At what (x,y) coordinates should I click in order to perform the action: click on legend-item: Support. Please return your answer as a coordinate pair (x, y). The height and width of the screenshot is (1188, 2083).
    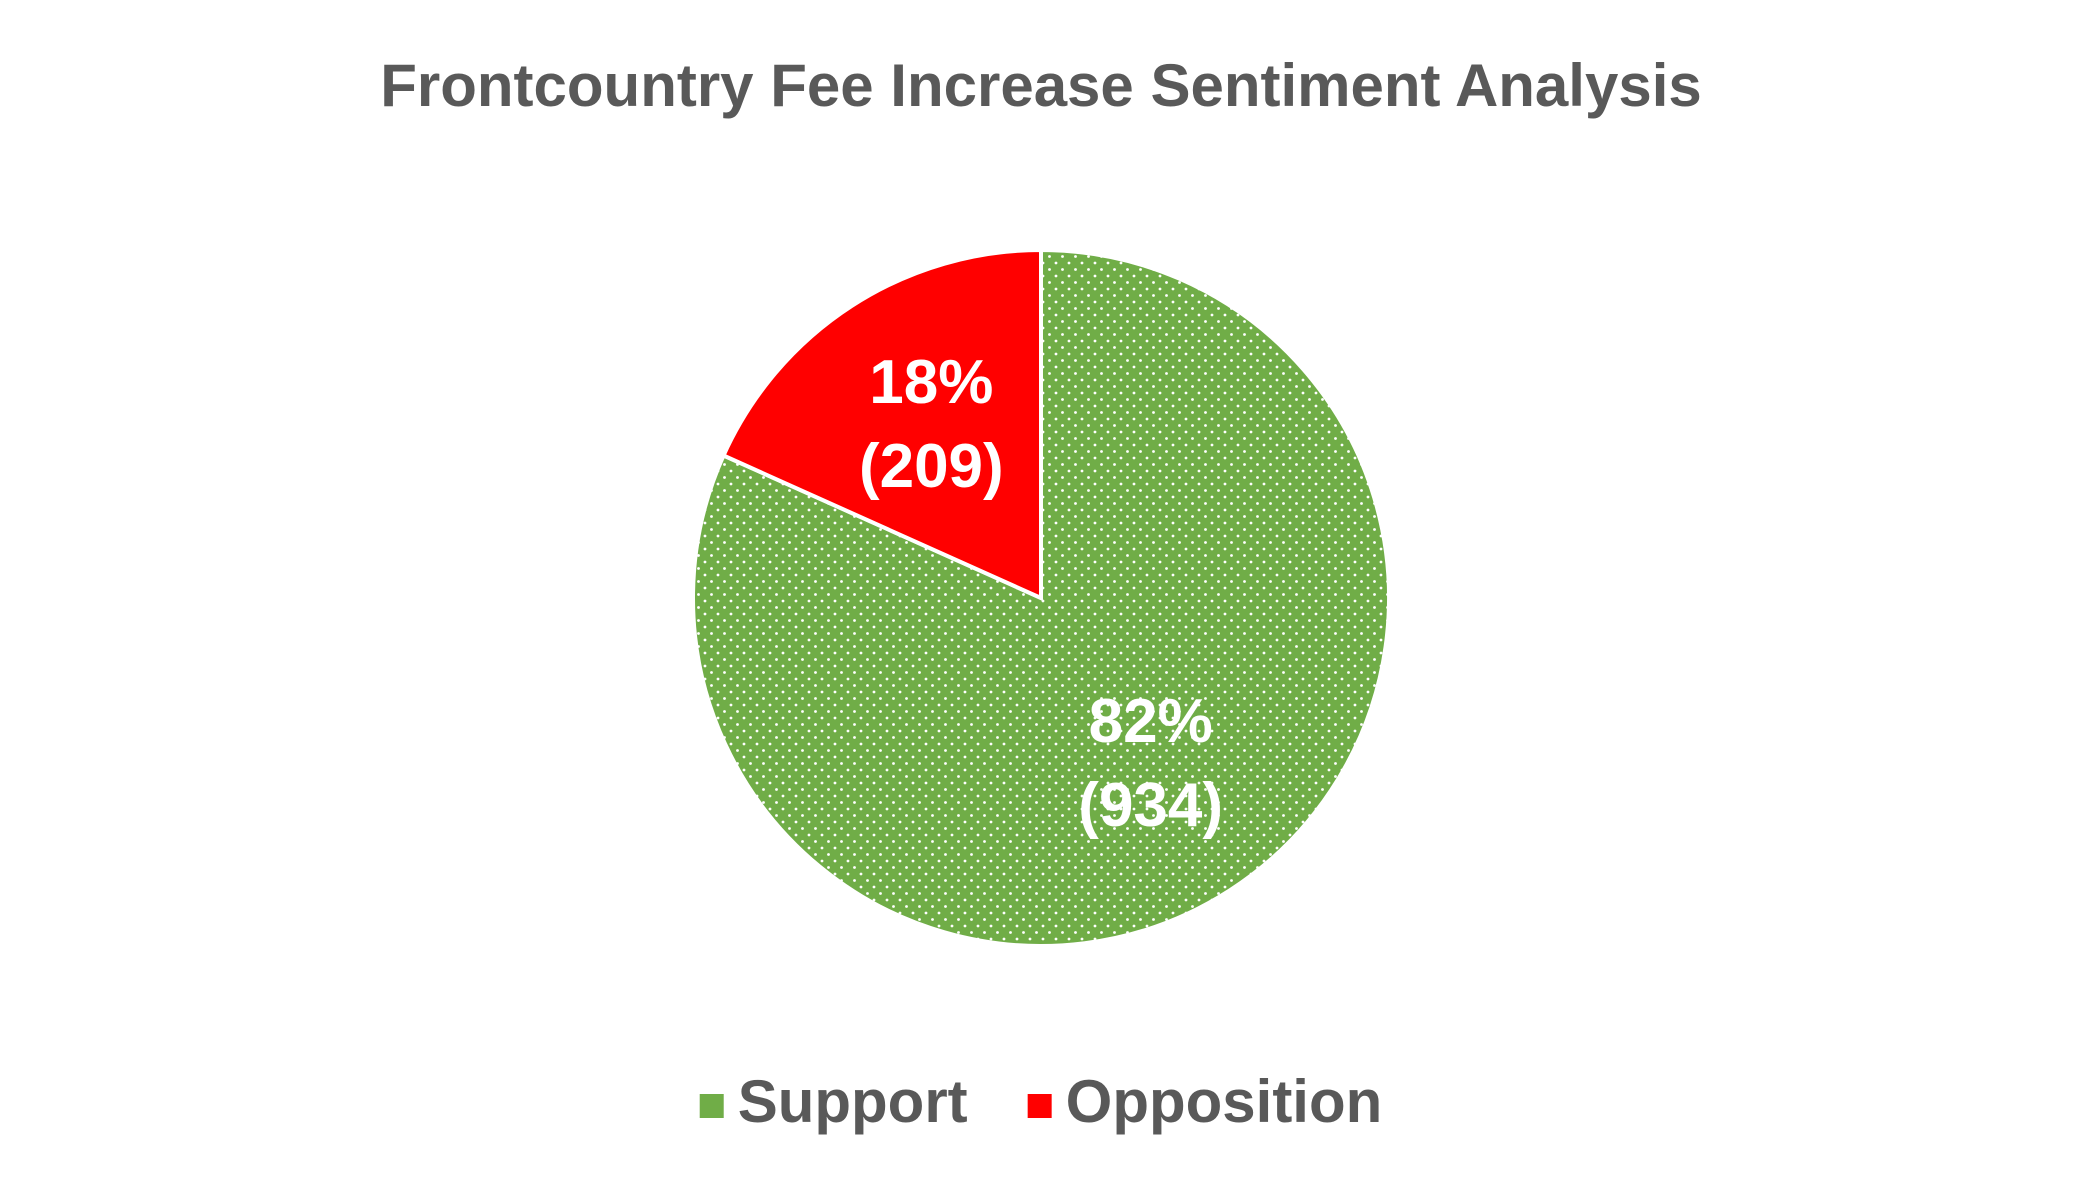
    Looking at the image, I should click on (833, 1101).